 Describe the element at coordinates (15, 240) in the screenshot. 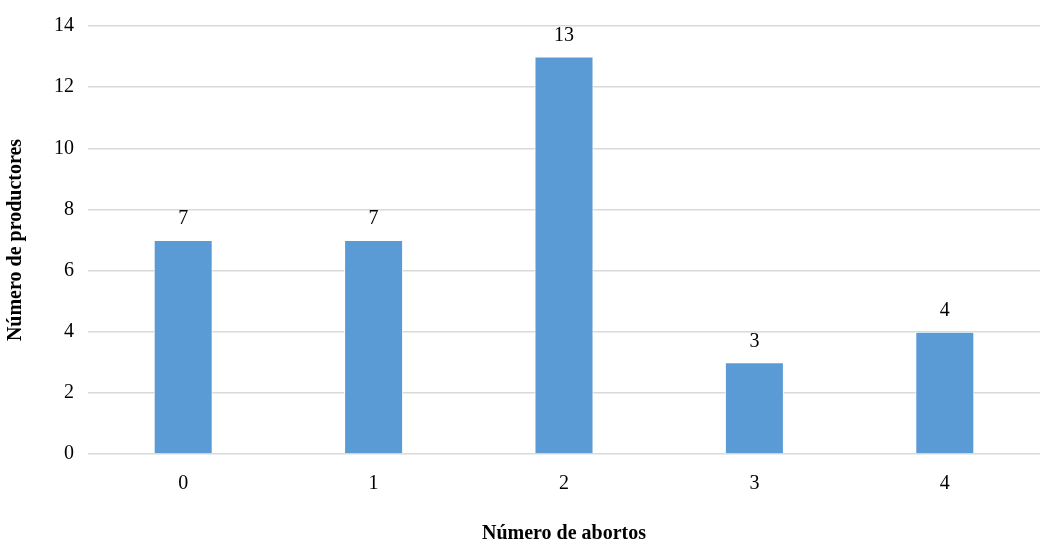

I see `y-axis-title: Número de productores` at that location.